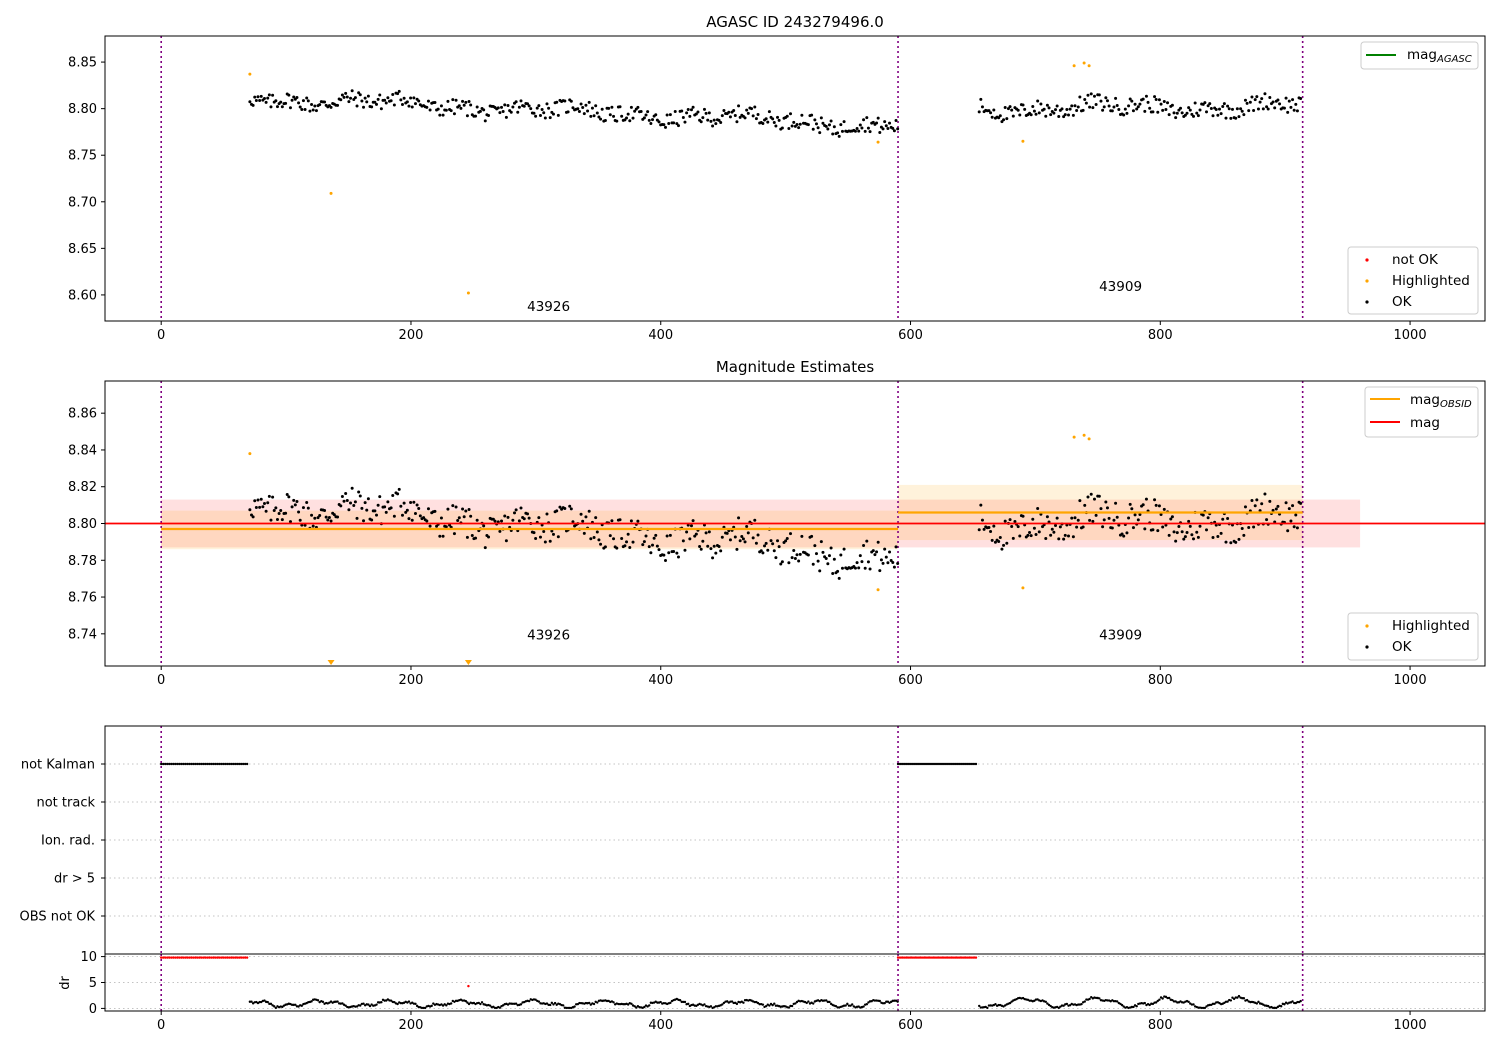 The height and width of the screenshot is (1050, 1500). I want to click on agasc-xtick-label: 800, so click(1160, 335).